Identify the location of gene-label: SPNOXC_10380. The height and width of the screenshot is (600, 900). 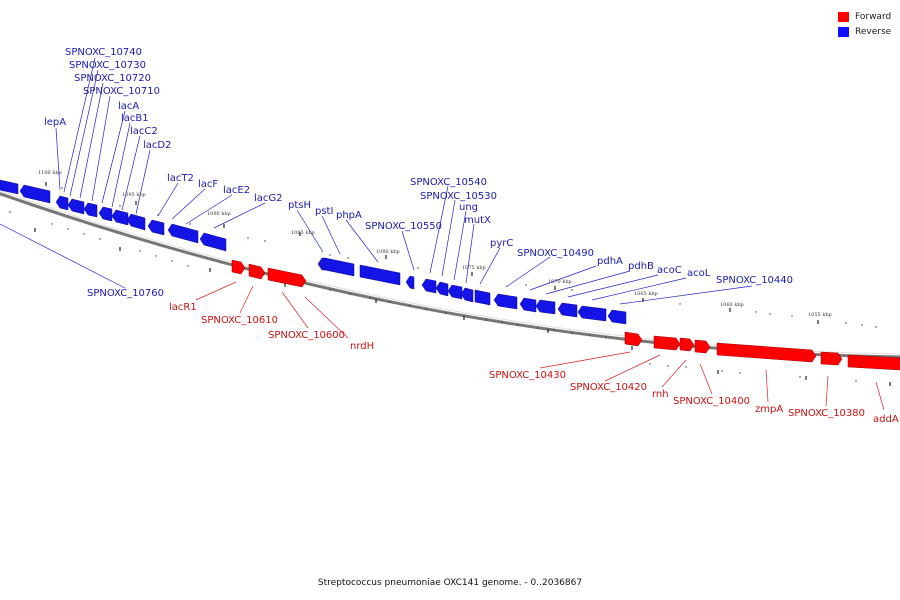
(826, 413).